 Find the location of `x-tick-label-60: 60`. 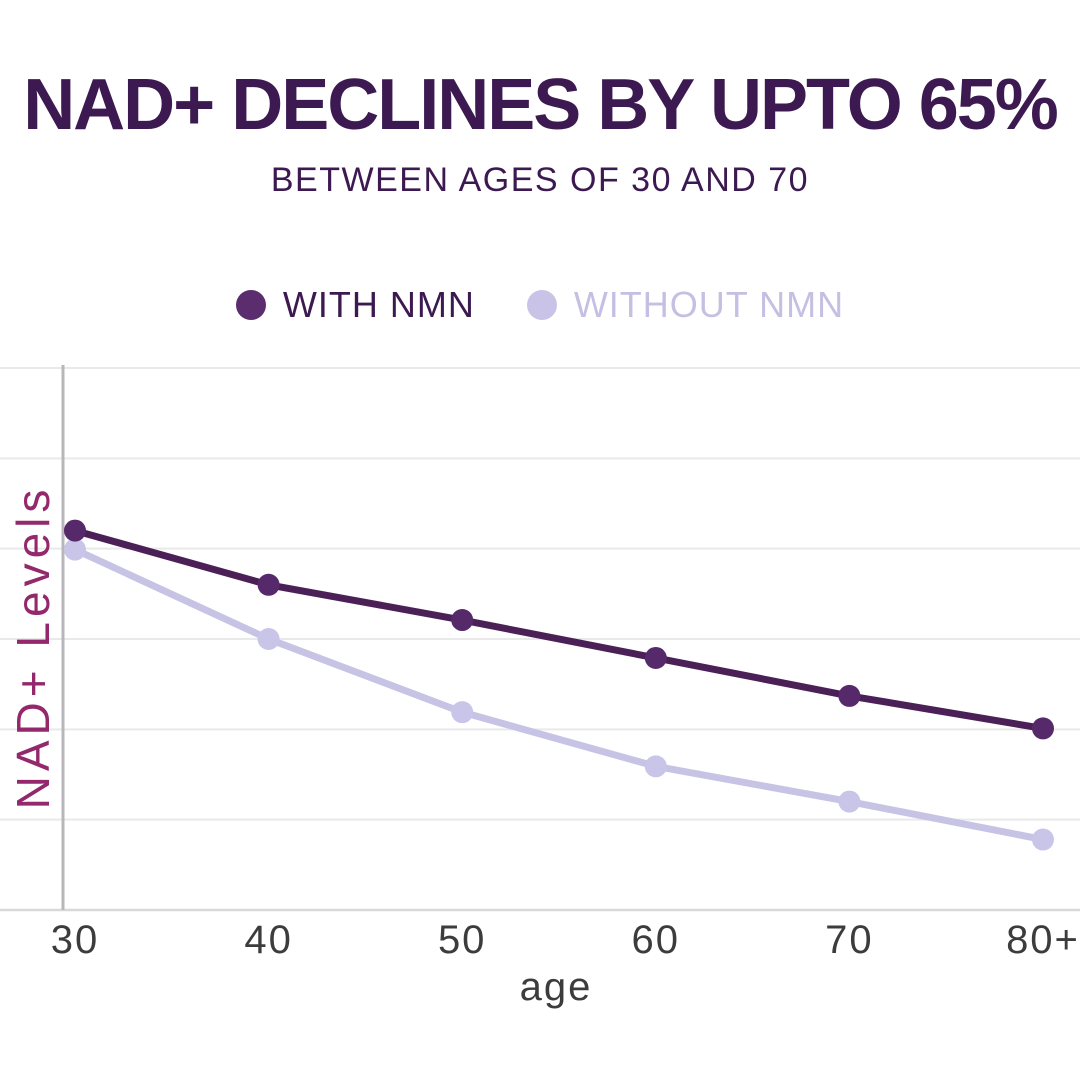

x-tick-label-60: 60 is located at coordinates (656, 940).